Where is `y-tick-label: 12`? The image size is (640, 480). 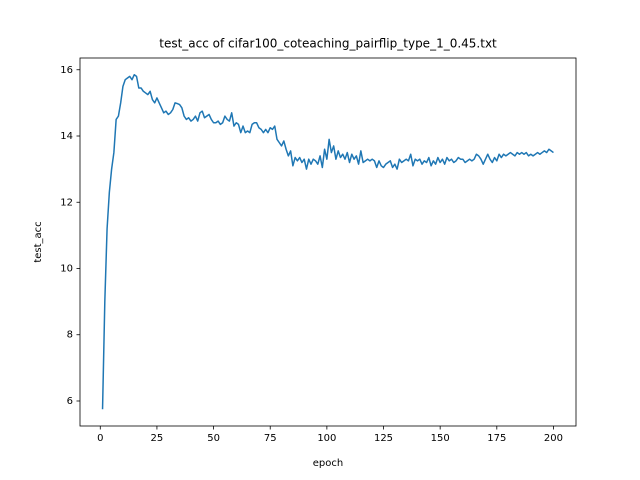 y-tick-label: 12 is located at coordinates (66, 202).